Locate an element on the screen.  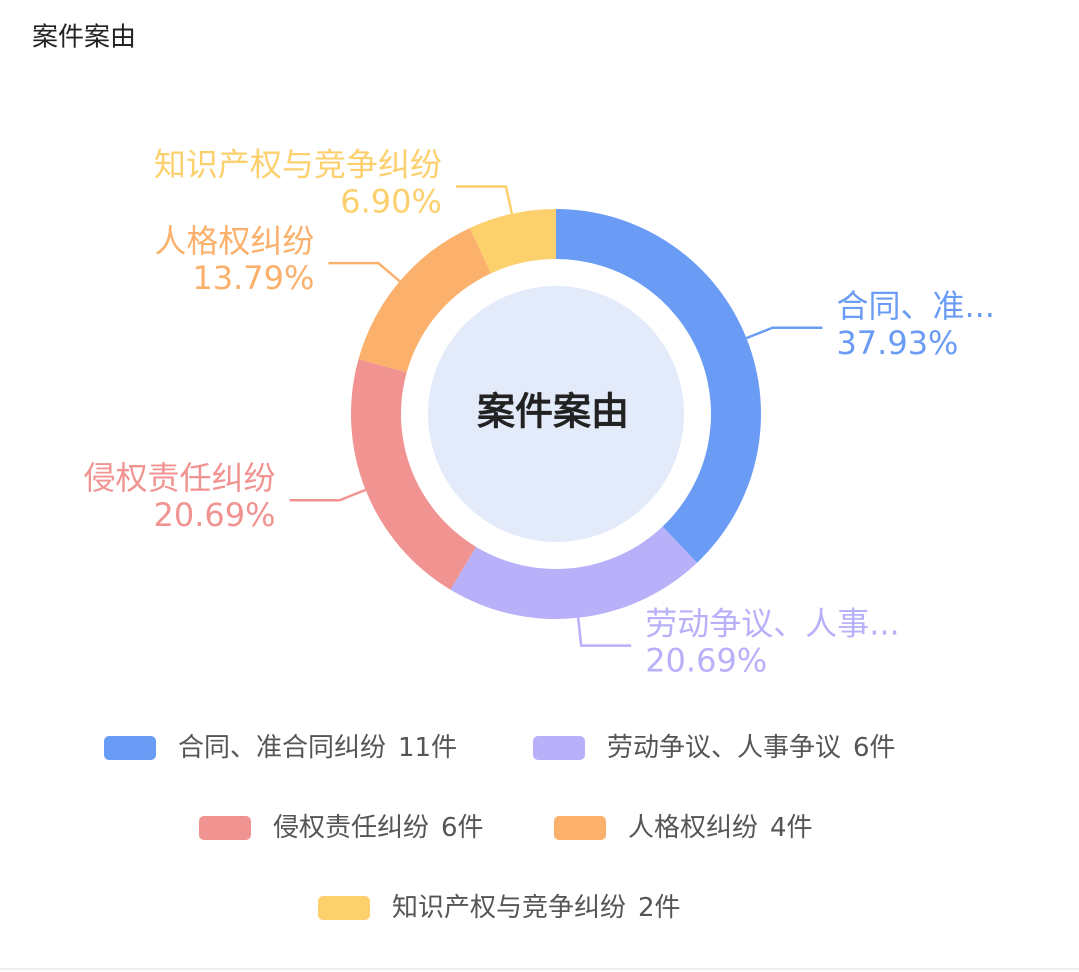
donut-center is located at coordinates (556, 414).